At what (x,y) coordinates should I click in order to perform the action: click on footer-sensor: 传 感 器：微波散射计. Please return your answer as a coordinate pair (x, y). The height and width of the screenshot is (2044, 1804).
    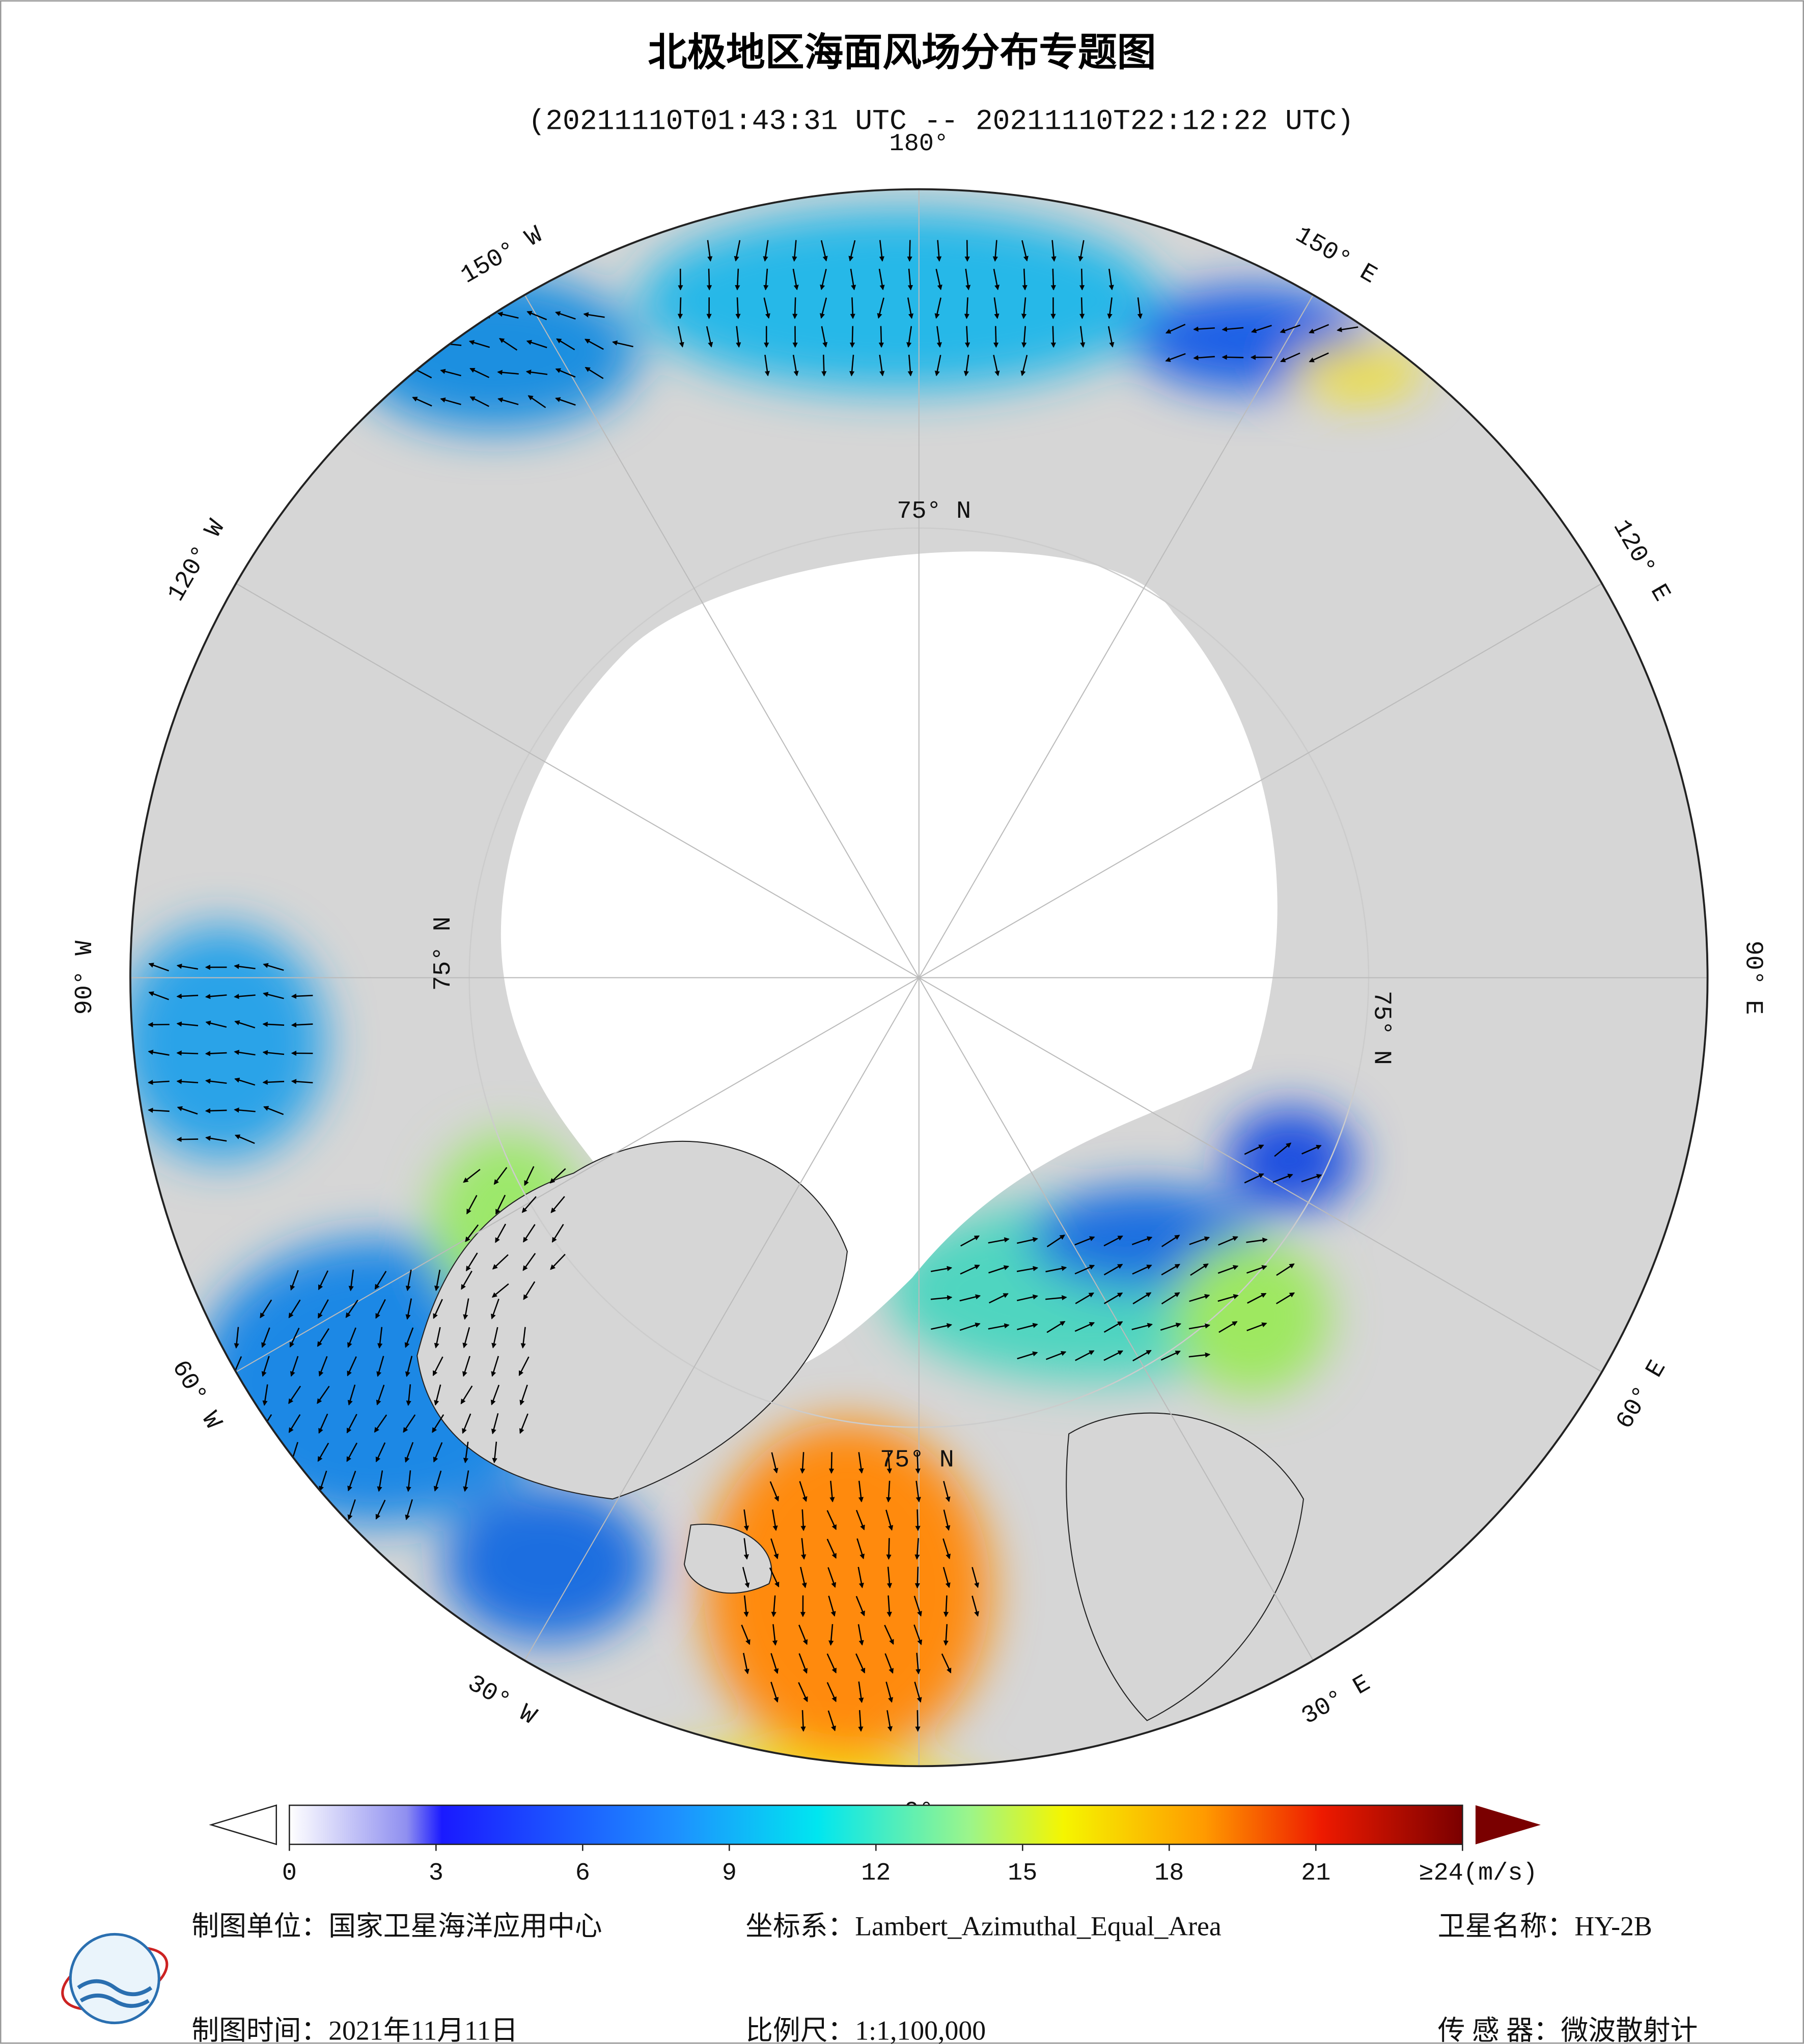
    Looking at the image, I should click on (1568, 2029).